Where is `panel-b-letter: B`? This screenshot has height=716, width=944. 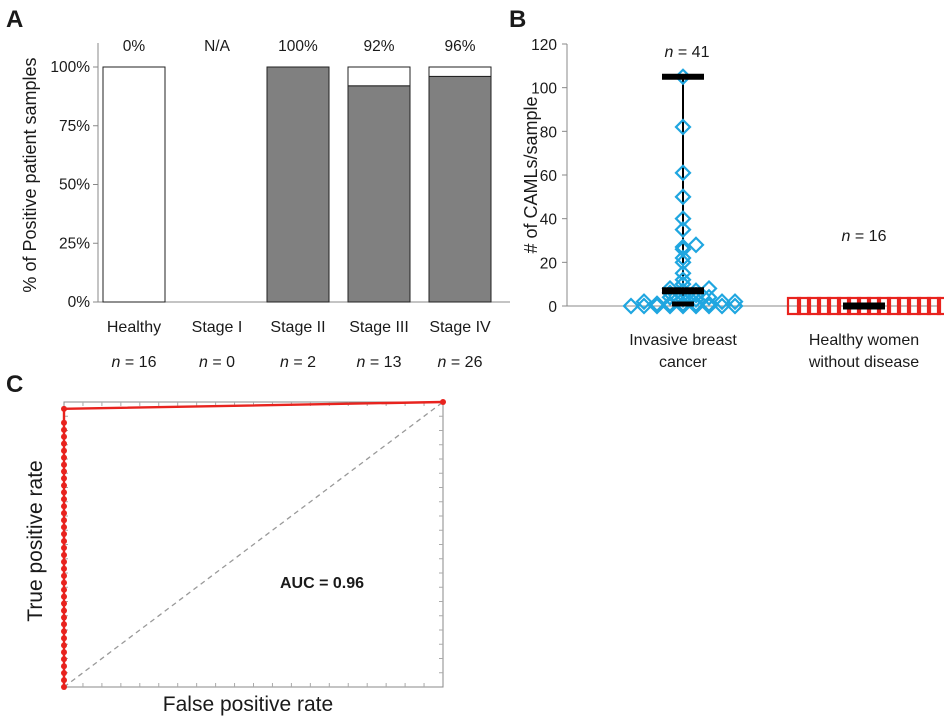 panel-b-letter: B is located at coordinates (517, 19).